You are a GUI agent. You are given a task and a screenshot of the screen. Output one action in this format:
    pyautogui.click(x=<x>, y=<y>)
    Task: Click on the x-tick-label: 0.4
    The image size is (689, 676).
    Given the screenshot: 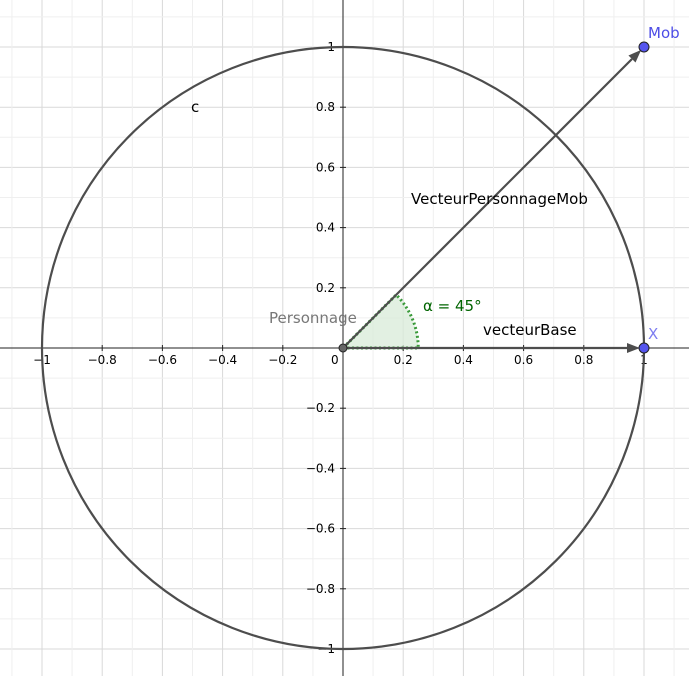 What is the action you would take?
    pyautogui.click(x=463, y=360)
    